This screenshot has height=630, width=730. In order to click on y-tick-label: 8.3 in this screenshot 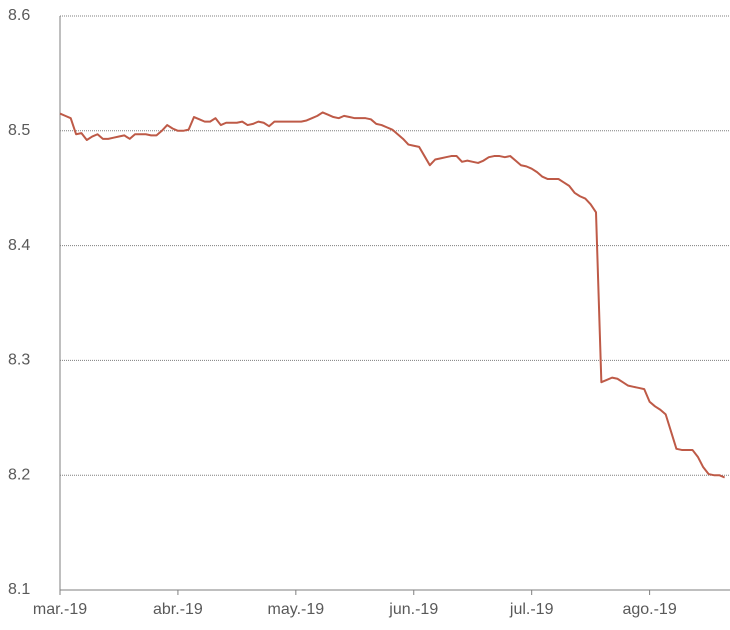, I will do `click(19, 360)`.